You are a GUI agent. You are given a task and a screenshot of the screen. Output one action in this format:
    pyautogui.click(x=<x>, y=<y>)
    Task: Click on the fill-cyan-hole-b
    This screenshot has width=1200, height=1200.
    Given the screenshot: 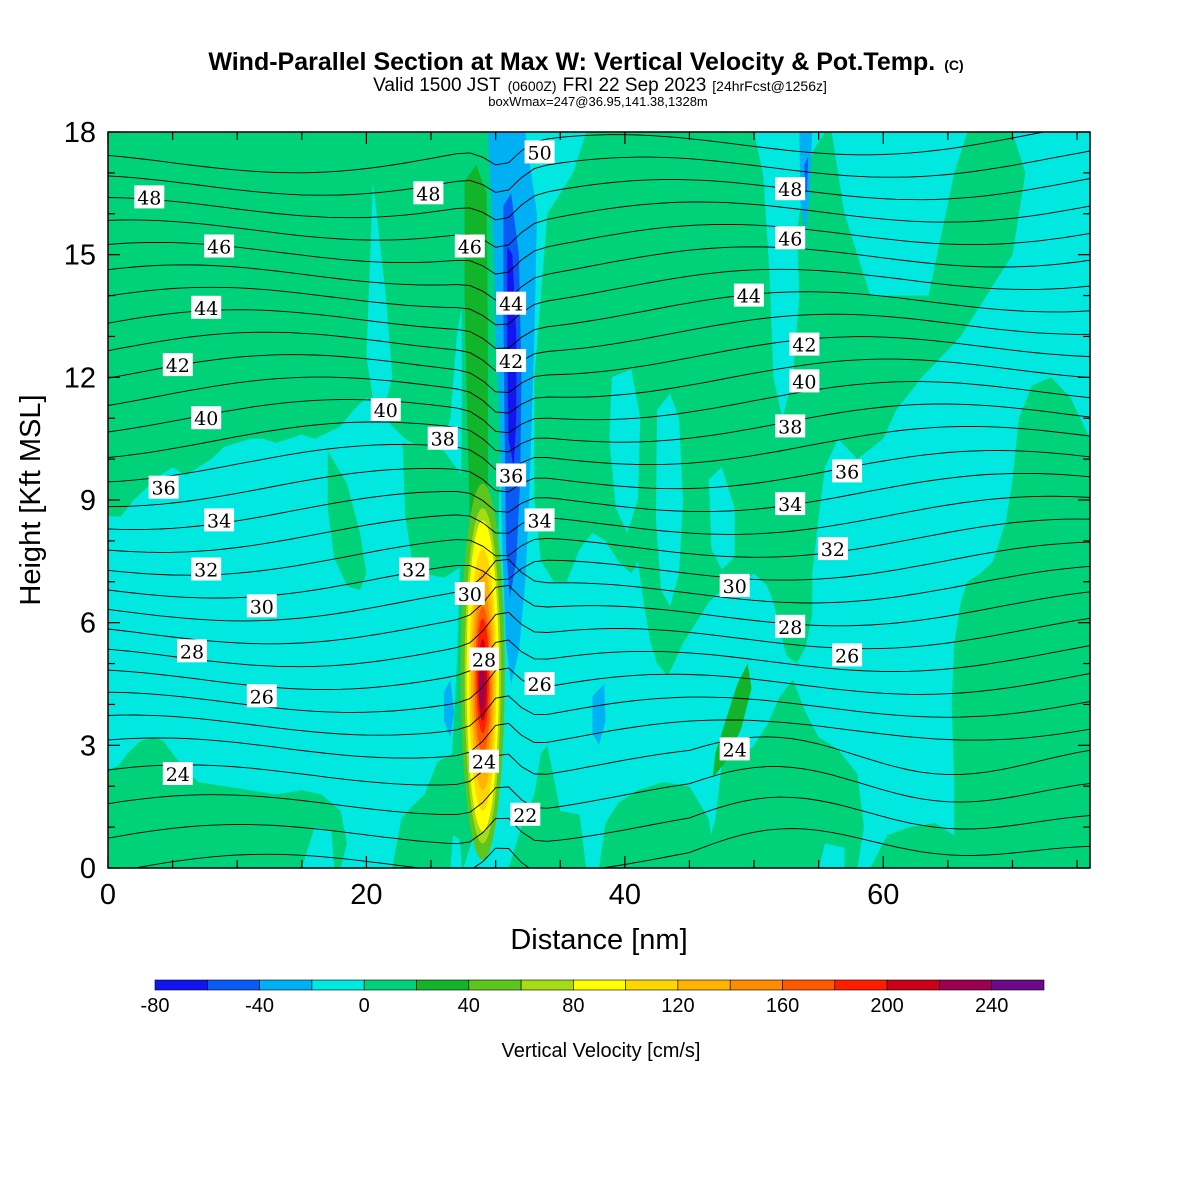 What is the action you would take?
    pyautogui.click(x=669, y=500)
    